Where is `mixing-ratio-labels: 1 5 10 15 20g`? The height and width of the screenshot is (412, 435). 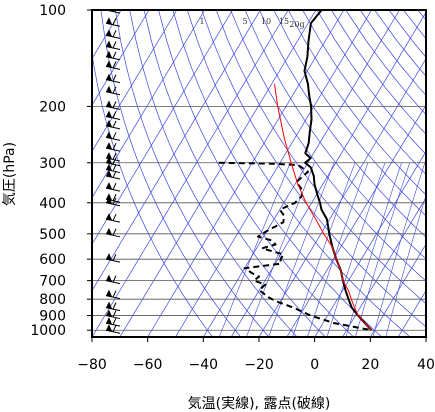 mixing-ratio-labels: 1 5 10 15 20g is located at coordinates (251, 23).